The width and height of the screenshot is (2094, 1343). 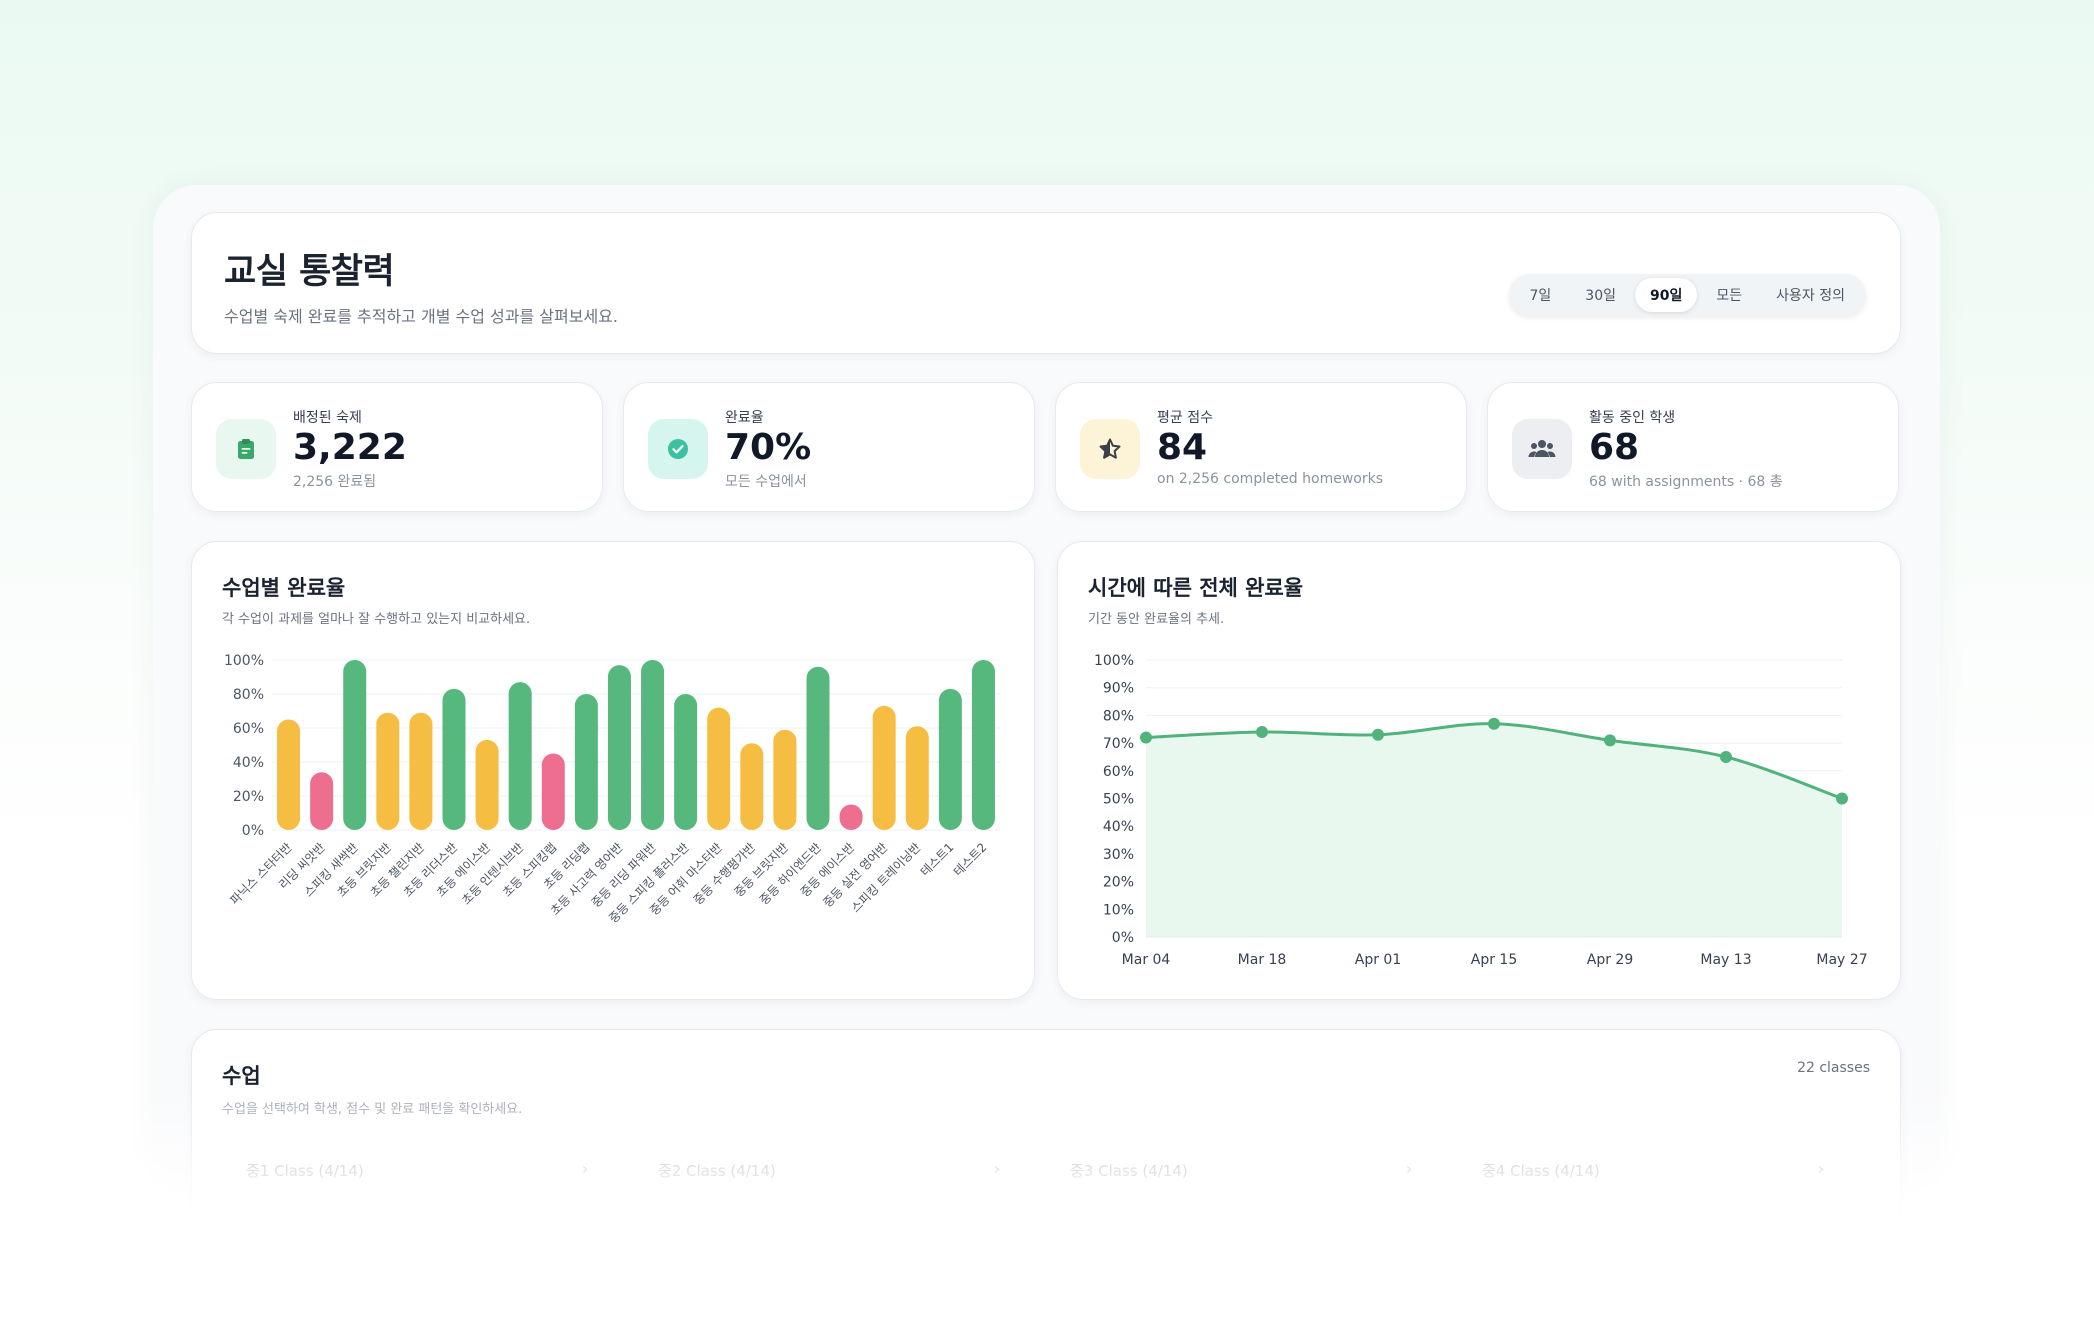 I want to click on stat-label: 활동 중인 학생, so click(x=1632, y=418).